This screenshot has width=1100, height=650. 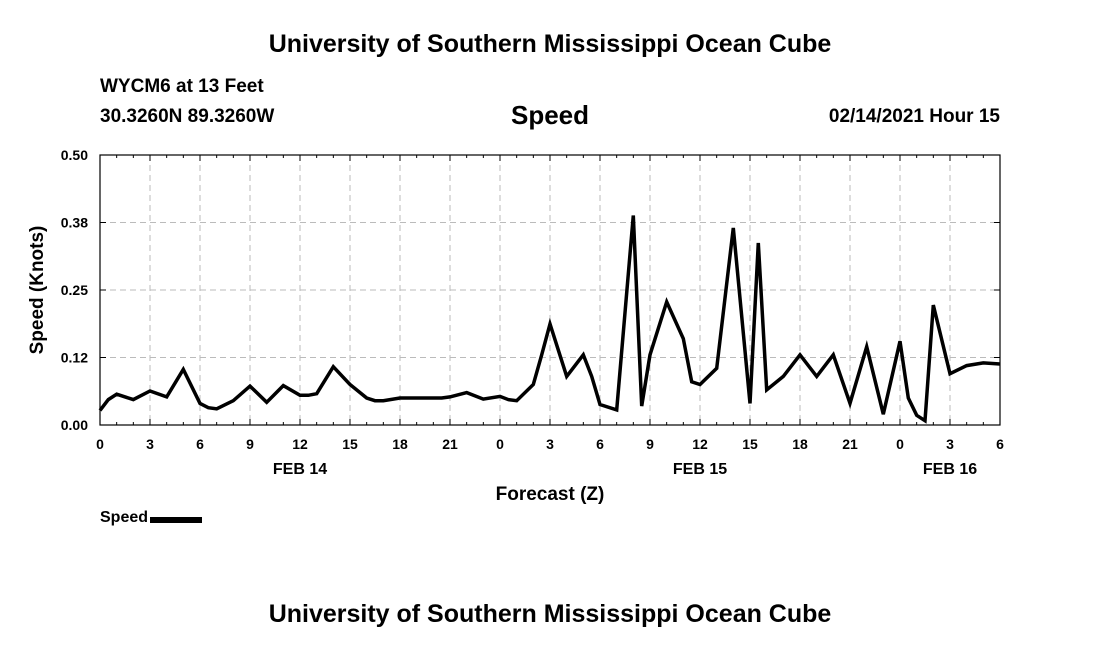 What do you see at coordinates (74, 223) in the screenshot?
I see `y-tick-label: 0.38` at bounding box center [74, 223].